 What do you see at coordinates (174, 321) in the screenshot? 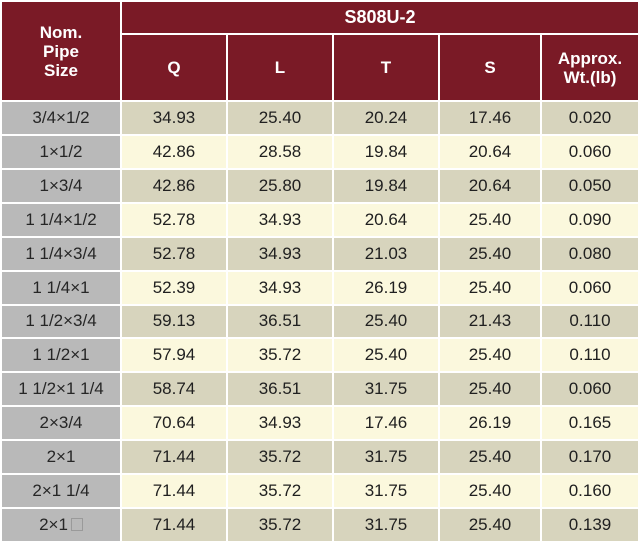
I see `q-value-cell: 59.13` at bounding box center [174, 321].